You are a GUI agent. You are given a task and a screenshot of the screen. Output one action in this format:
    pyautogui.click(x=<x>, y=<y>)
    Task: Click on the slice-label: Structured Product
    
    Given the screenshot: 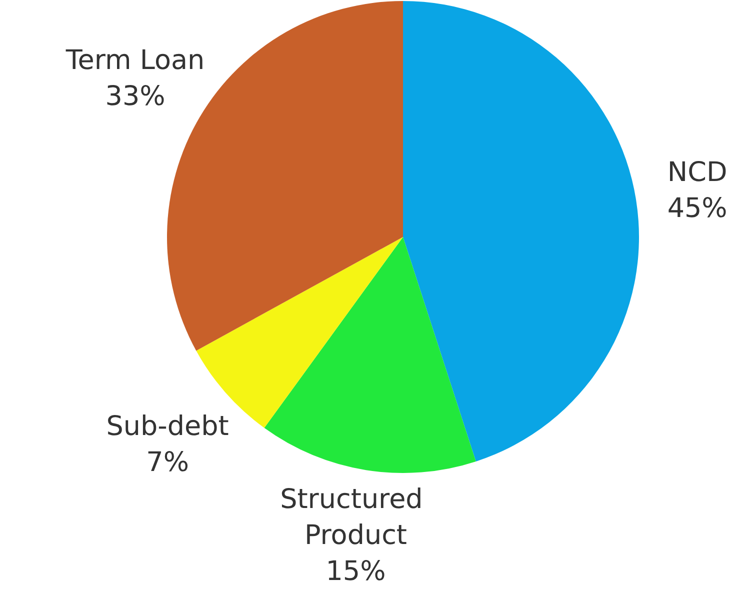 What is the action you would take?
    pyautogui.click(x=356, y=517)
    